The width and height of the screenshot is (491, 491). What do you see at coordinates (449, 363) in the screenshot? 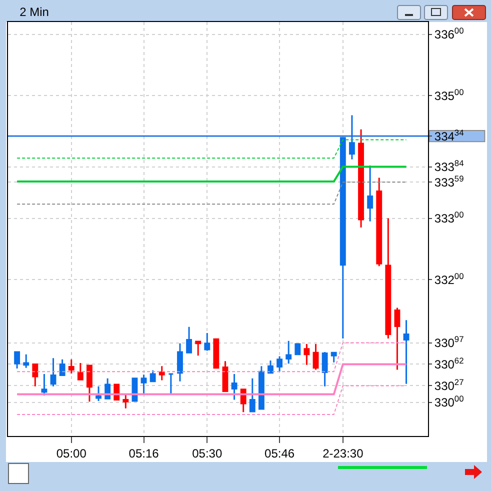
I see `y-tick-label: 330$^{62}$` at bounding box center [449, 363].